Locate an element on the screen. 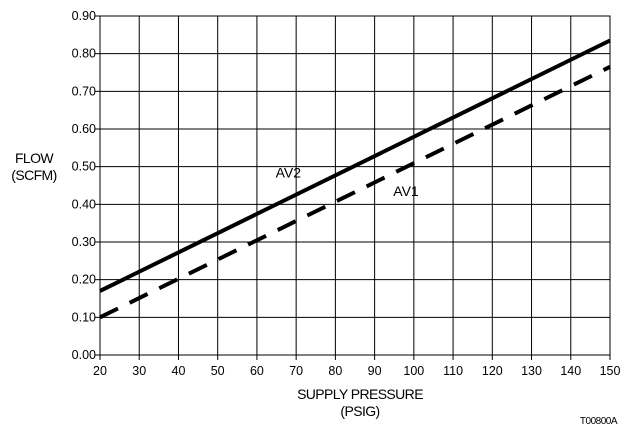 This screenshot has height=428, width=625. x-tick-label: 50 is located at coordinates (218, 371).